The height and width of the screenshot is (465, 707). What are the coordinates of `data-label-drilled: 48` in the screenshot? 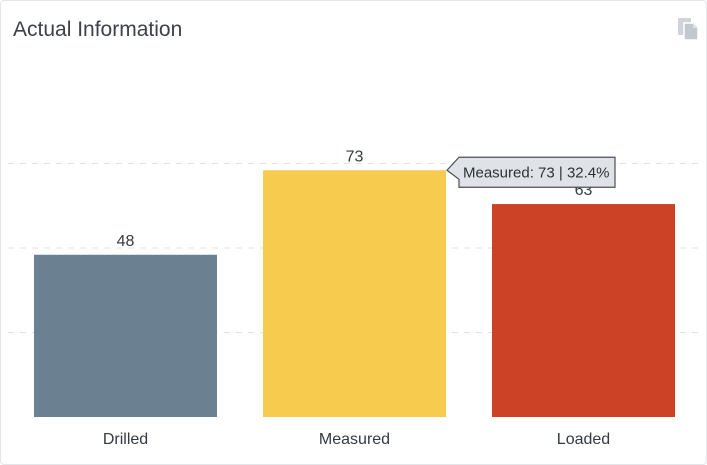 It's located at (126, 241).